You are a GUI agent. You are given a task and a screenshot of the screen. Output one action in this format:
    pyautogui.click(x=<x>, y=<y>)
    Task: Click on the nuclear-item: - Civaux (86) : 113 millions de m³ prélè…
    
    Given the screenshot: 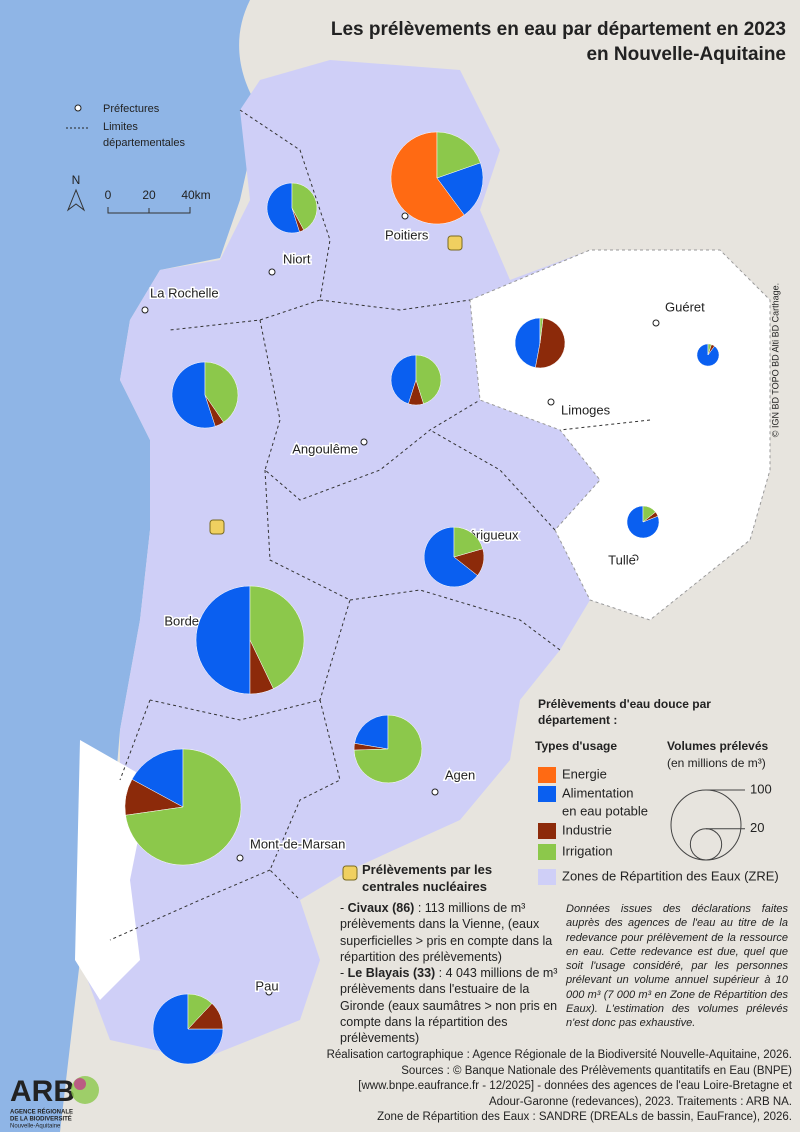 What is the action you would take?
    pyautogui.click(x=446, y=932)
    